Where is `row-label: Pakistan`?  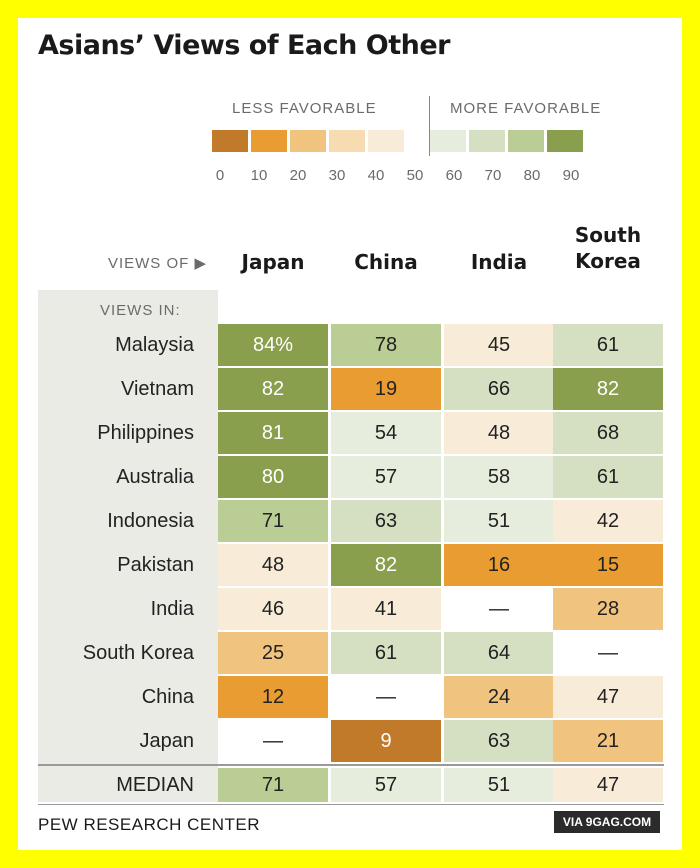 row-label: Pakistan is located at coordinates (155, 565).